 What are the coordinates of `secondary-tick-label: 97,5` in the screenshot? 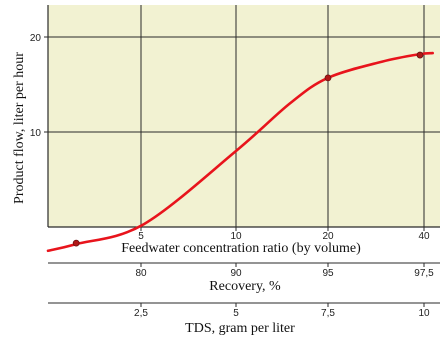 It's located at (424, 273).